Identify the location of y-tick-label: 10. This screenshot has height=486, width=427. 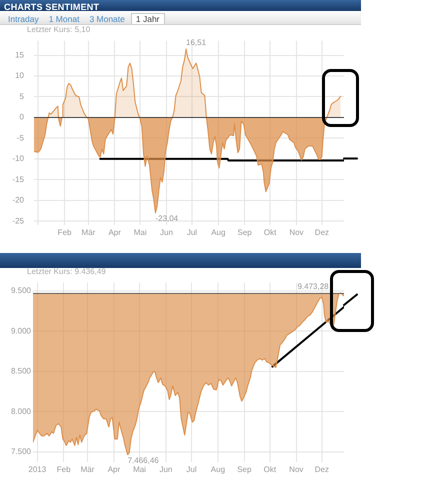
(20, 75).